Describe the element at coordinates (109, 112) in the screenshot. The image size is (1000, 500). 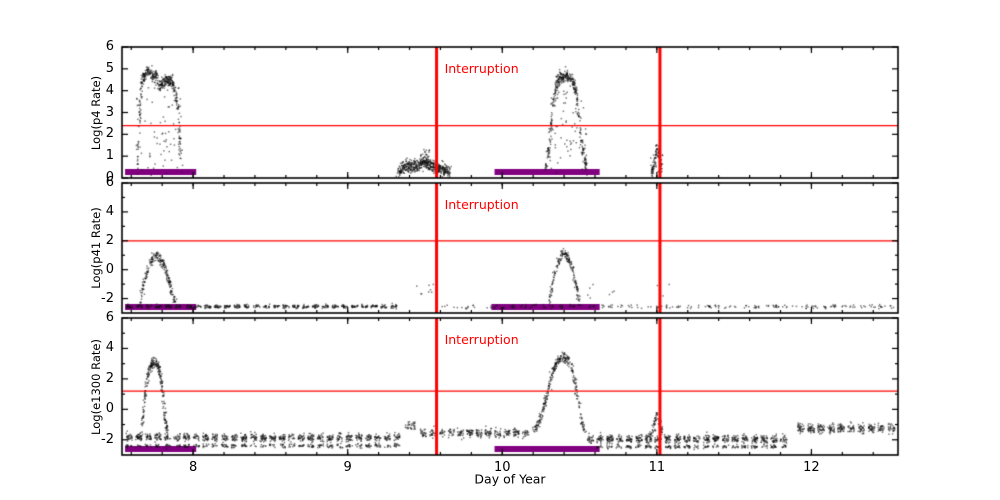
I see `y-tick-label: 3` at that location.